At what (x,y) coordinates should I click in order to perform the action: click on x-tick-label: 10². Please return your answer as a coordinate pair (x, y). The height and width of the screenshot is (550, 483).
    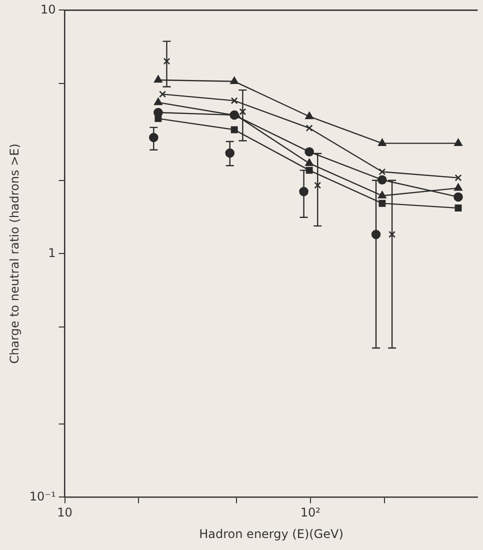
    Looking at the image, I should click on (310, 513).